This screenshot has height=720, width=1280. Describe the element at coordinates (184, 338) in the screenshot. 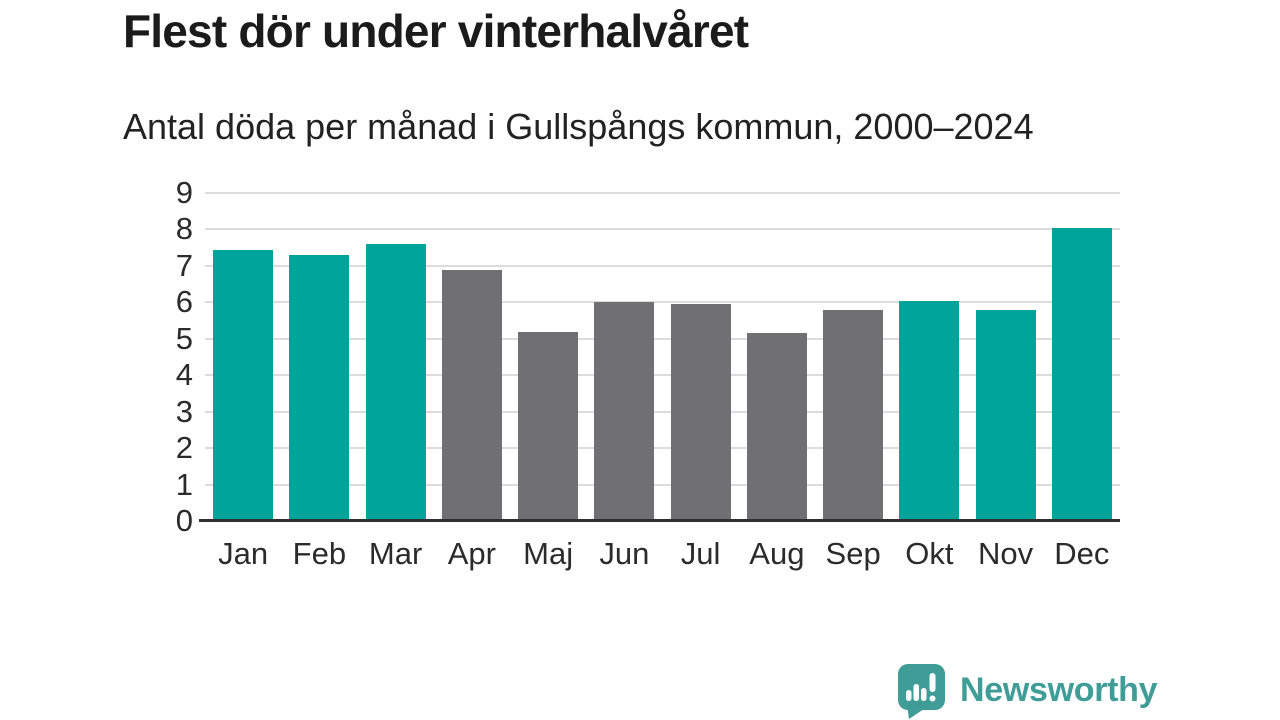

I see `y-tick-label-5: 5` at that location.